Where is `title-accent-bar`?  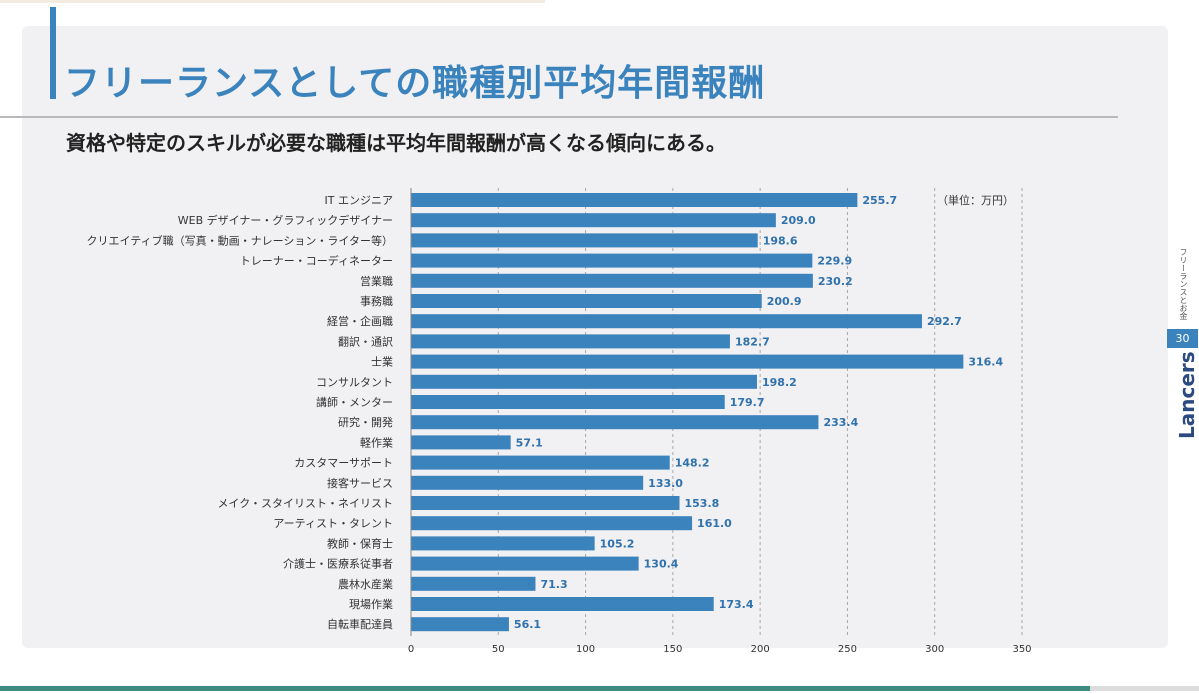
title-accent-bar is located at coordinates (53, 53).